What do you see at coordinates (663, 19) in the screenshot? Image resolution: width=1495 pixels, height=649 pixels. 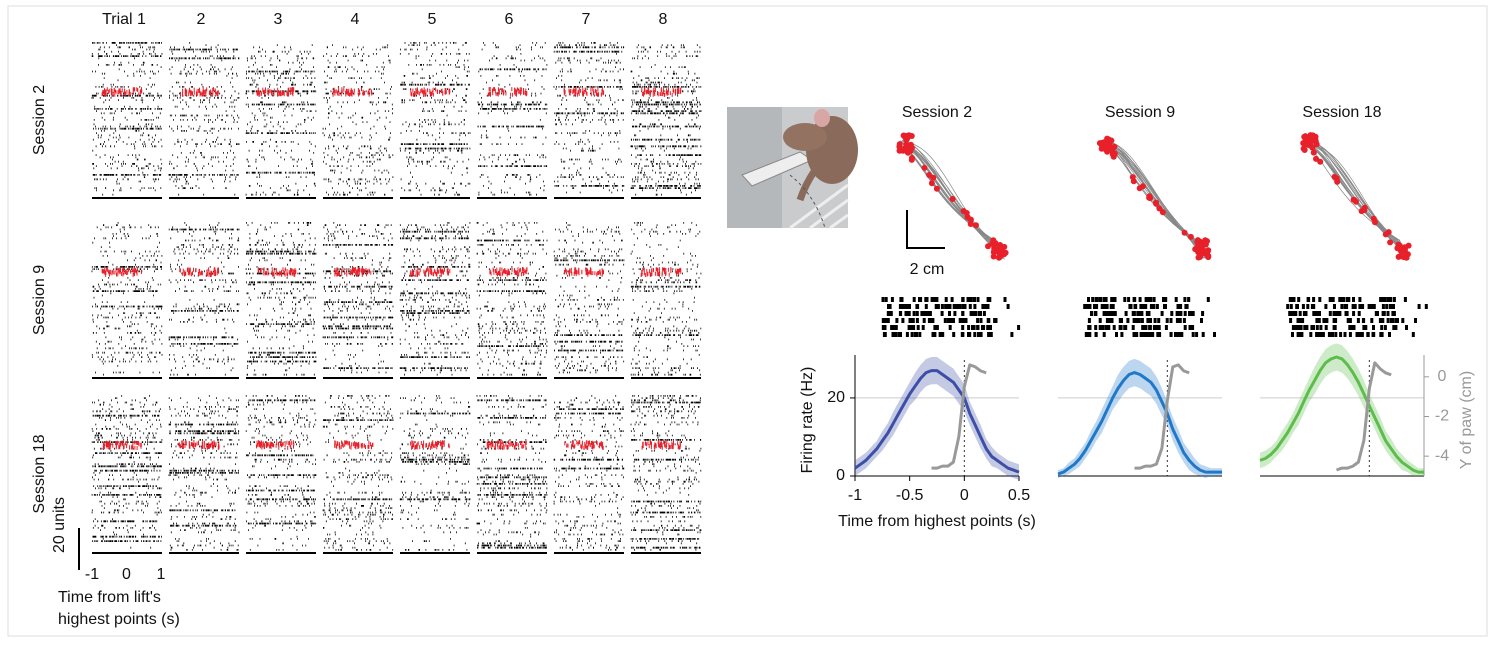 I see `trial-label: 8` at bounding box center [663, 19].